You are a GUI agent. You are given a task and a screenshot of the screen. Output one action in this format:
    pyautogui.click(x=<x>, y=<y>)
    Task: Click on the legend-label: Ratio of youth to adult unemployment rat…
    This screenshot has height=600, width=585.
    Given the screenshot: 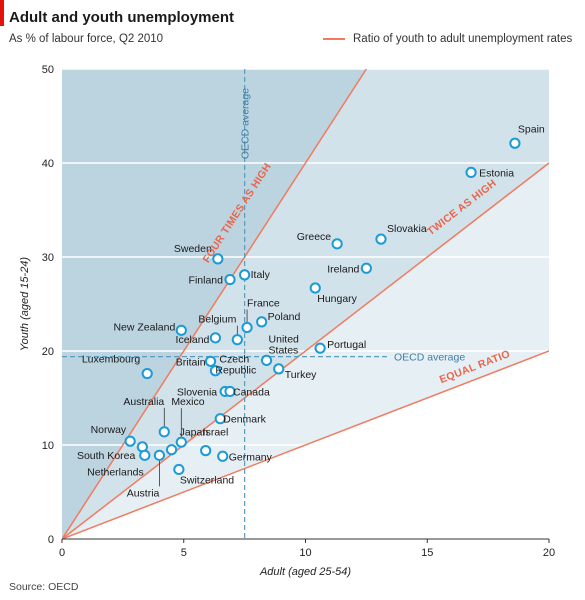 What is the action you would take?
    pyautogui.click(x=463, y=39)
    